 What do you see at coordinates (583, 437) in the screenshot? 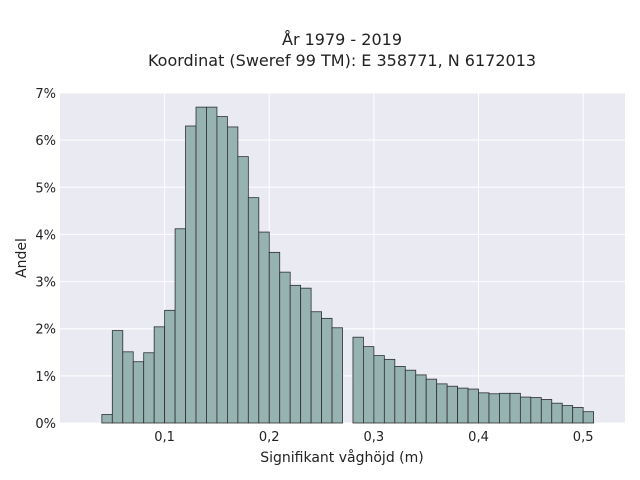
I see `x-tick-label: 0,5` at bounding box center [583, 437].